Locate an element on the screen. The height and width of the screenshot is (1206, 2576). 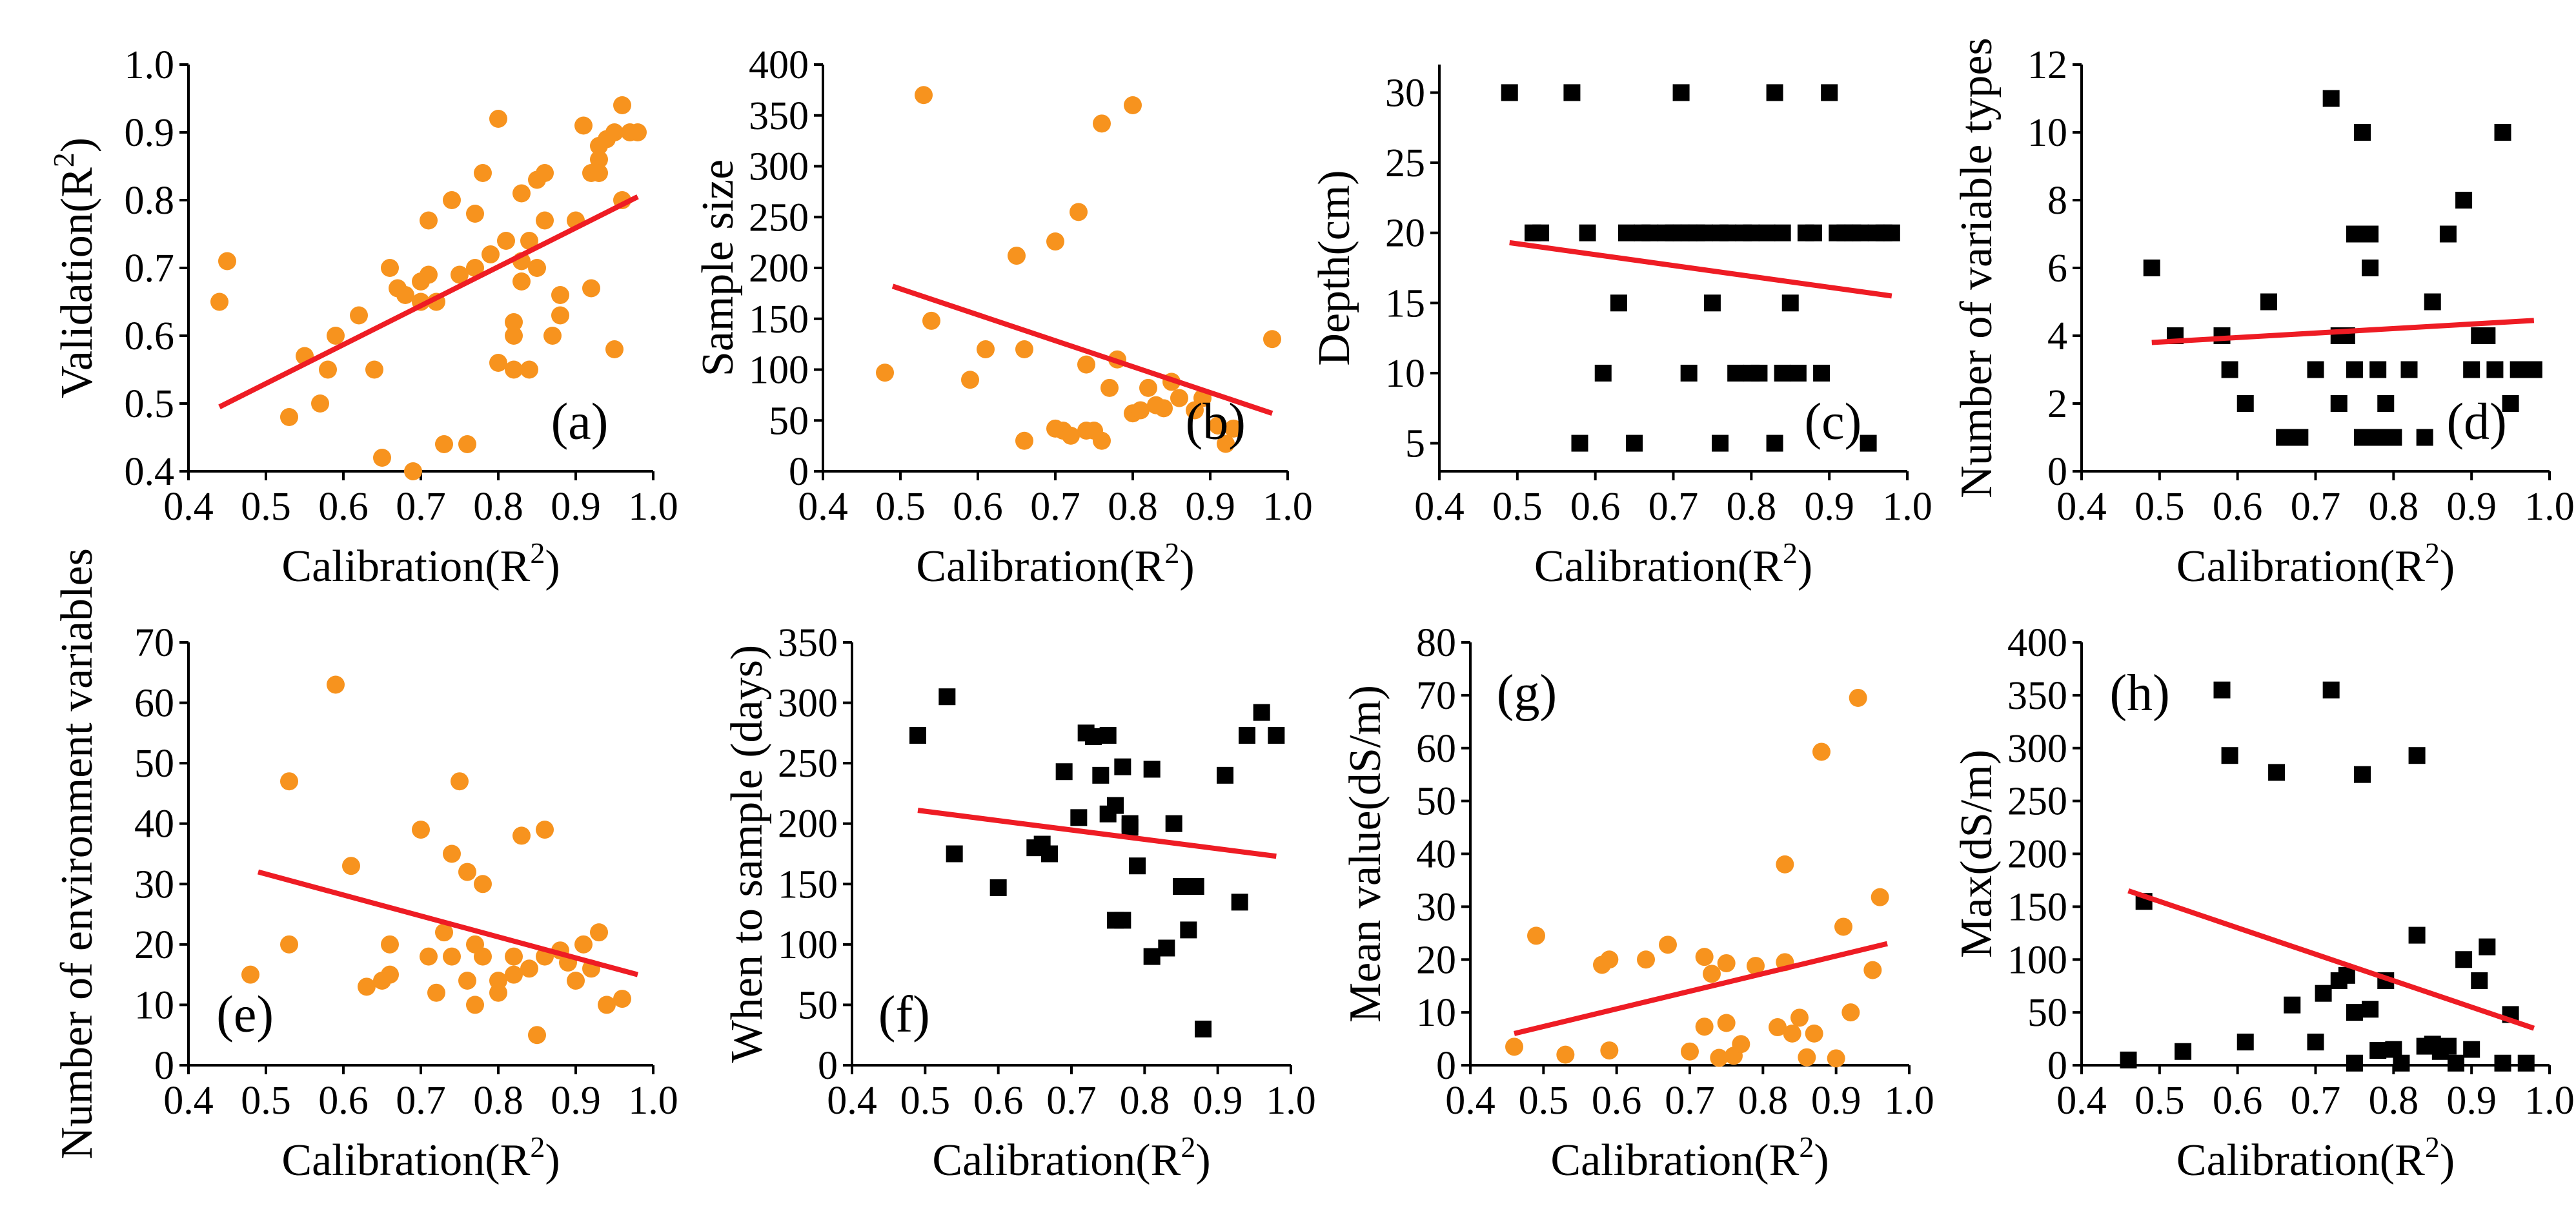
y-axis-title: Validation(R2) is located at coordinates (74, 268).